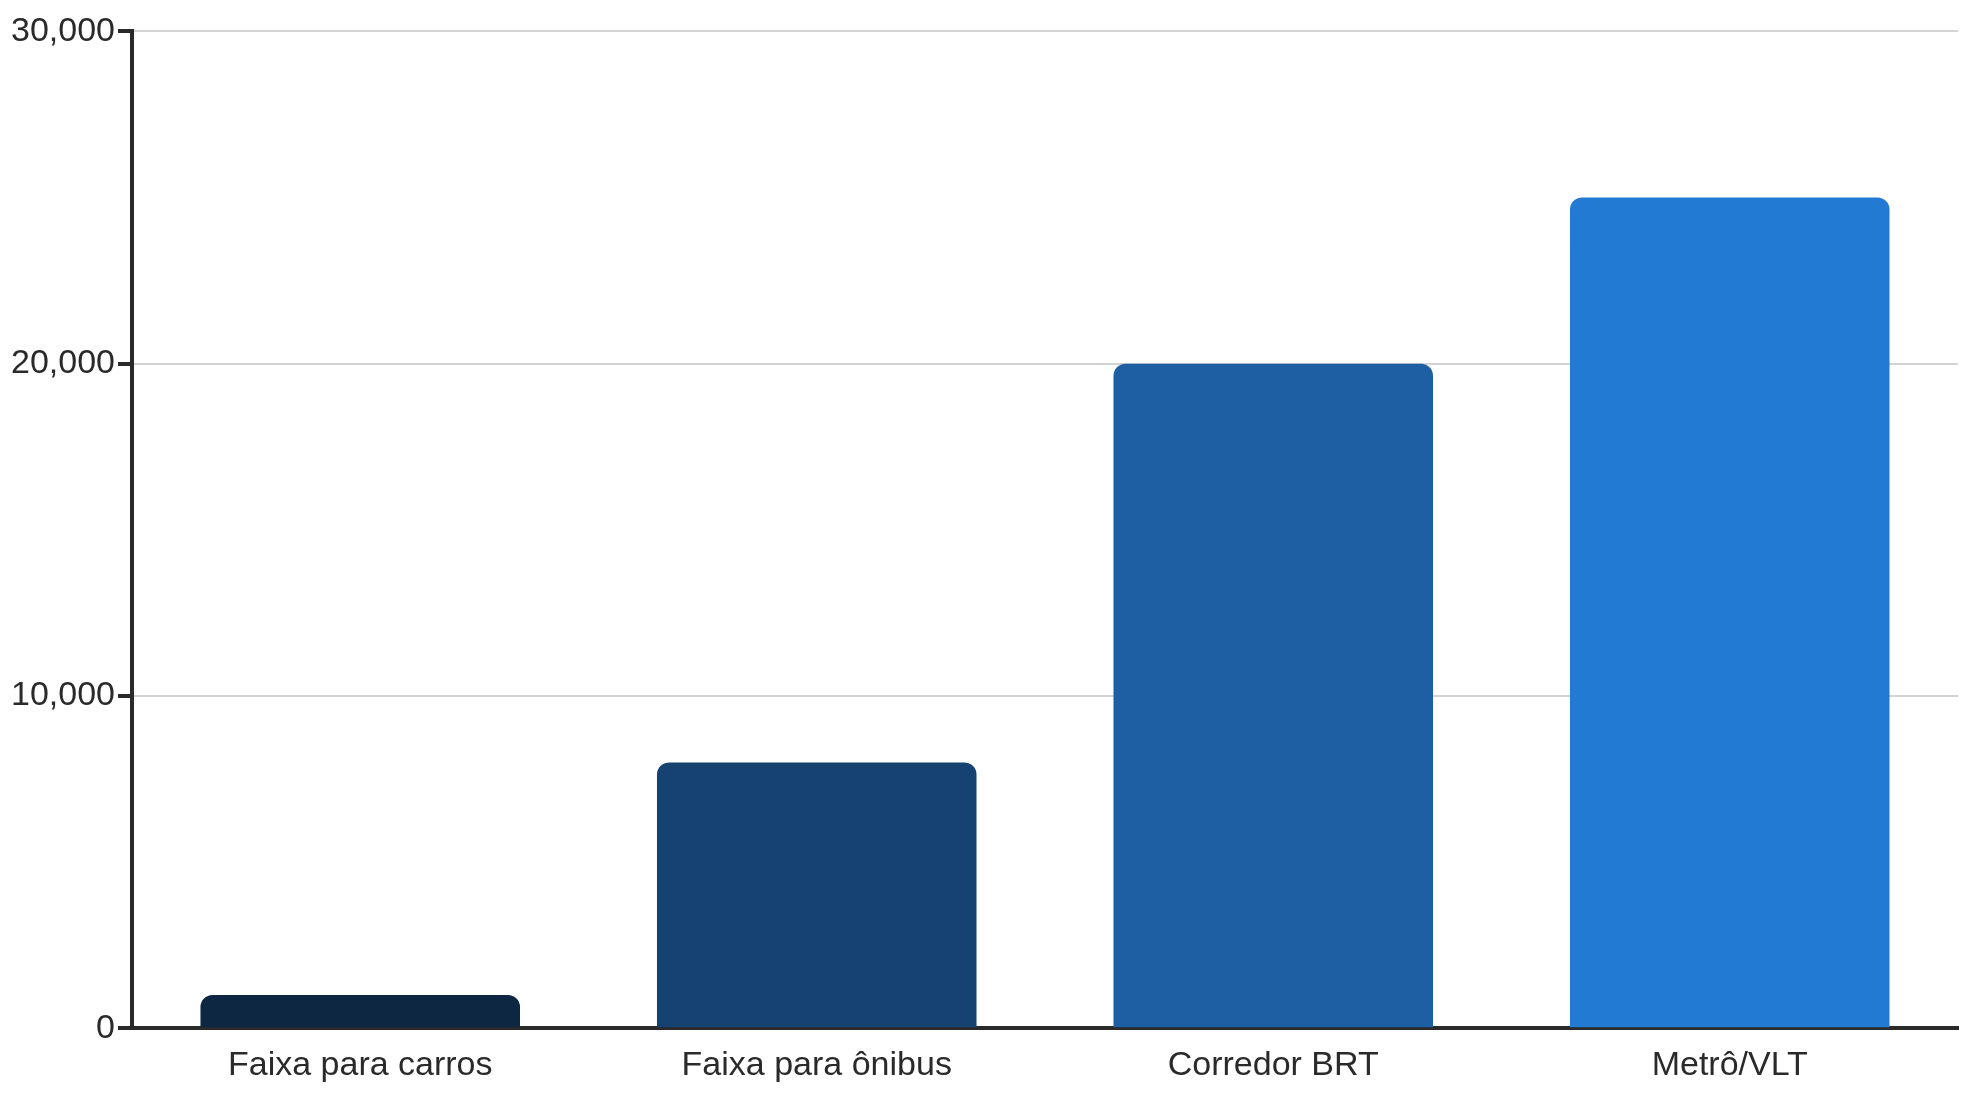 The height and width of the screenshot is (1107, 1978). Describe the element at coordinates (105, 1025) in the screenshot. I see `y-tick-label: 0` at that location.